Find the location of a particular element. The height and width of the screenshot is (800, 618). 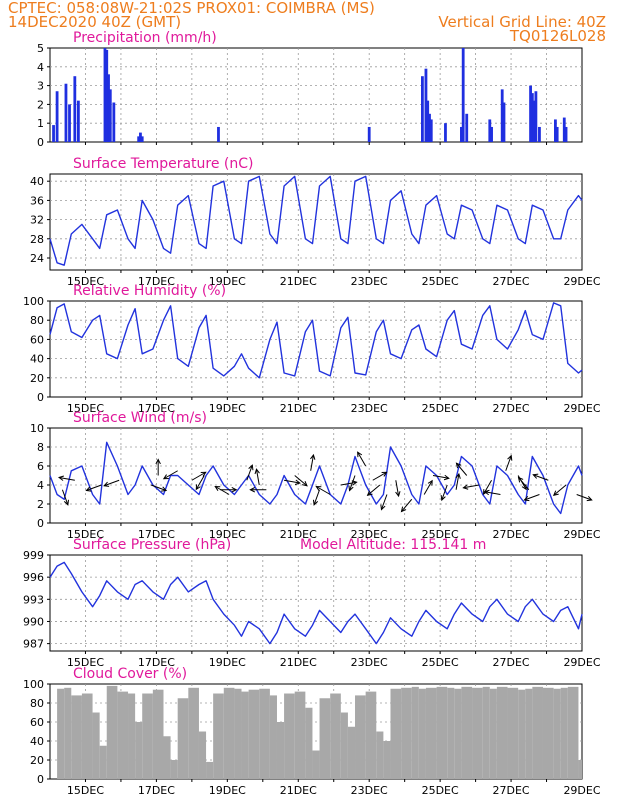

cloud-cover-date-label: 21DEC is located at coordinates (298, 790).